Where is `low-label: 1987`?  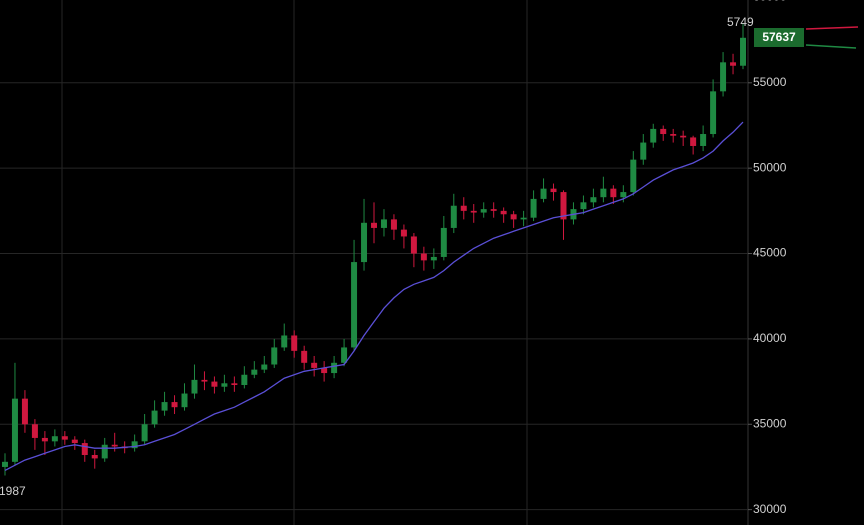 low-label: 1987 is located at coordinates (13, 491).